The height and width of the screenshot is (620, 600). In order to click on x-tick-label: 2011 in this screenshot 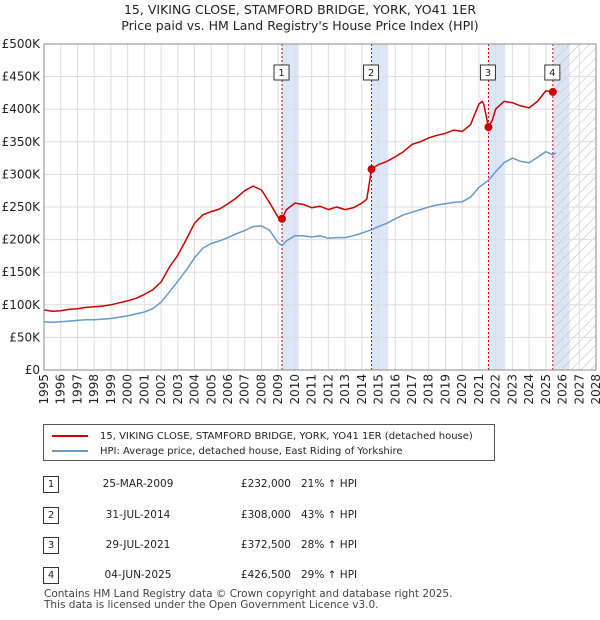, I will do `click(312, 389)`.